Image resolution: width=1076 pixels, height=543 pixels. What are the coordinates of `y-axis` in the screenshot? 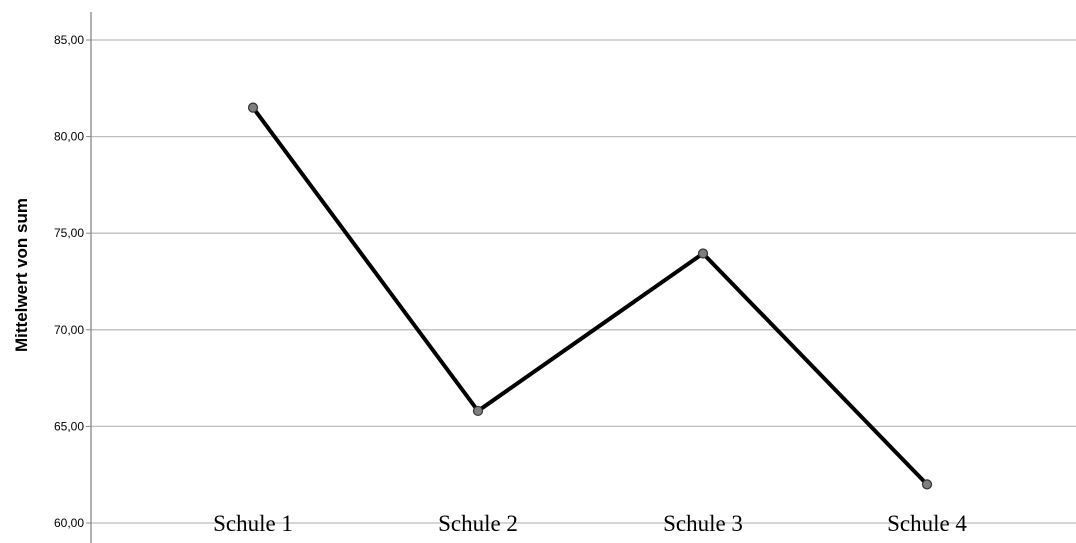 It's located at (89, 277).